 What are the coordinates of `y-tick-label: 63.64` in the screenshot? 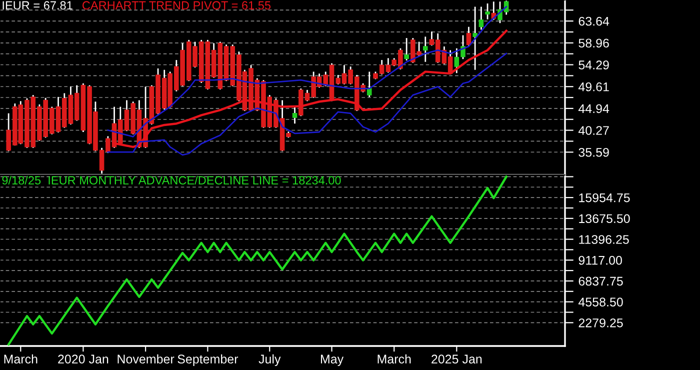 It's located at (594, 21).